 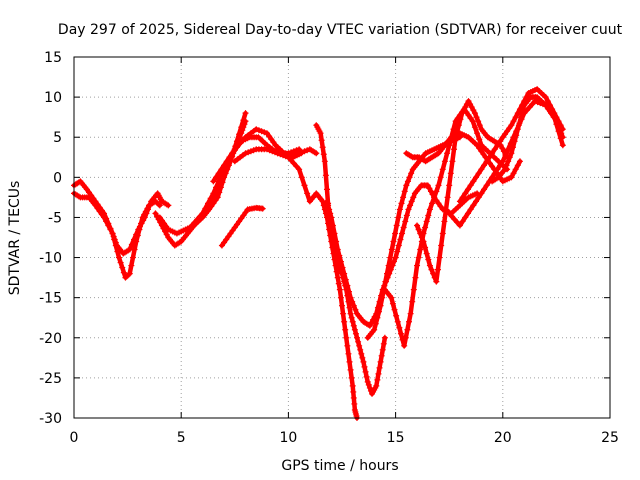 I want to click on y-tick-label: -10, so click(x=50, y=259).